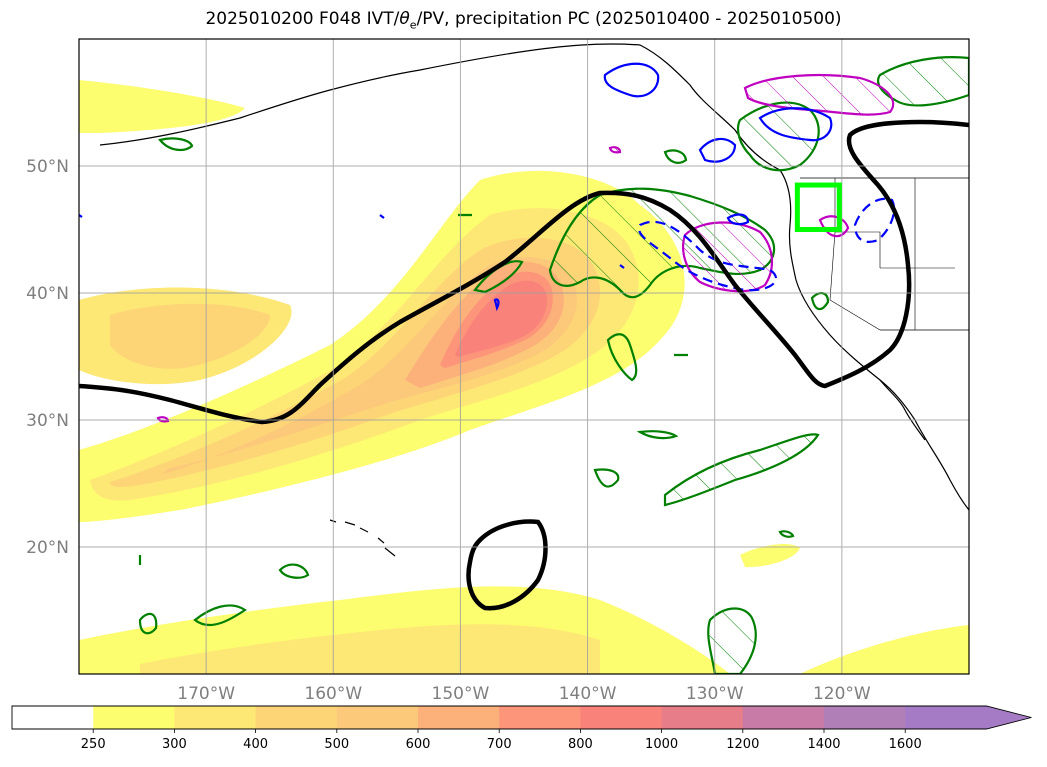 This screenshot has height=767, width=1047. What do you see at coordinates (819, 94) in the screenshot?
I see `magenta-contour-alaska` at bounding box center [819, 94].